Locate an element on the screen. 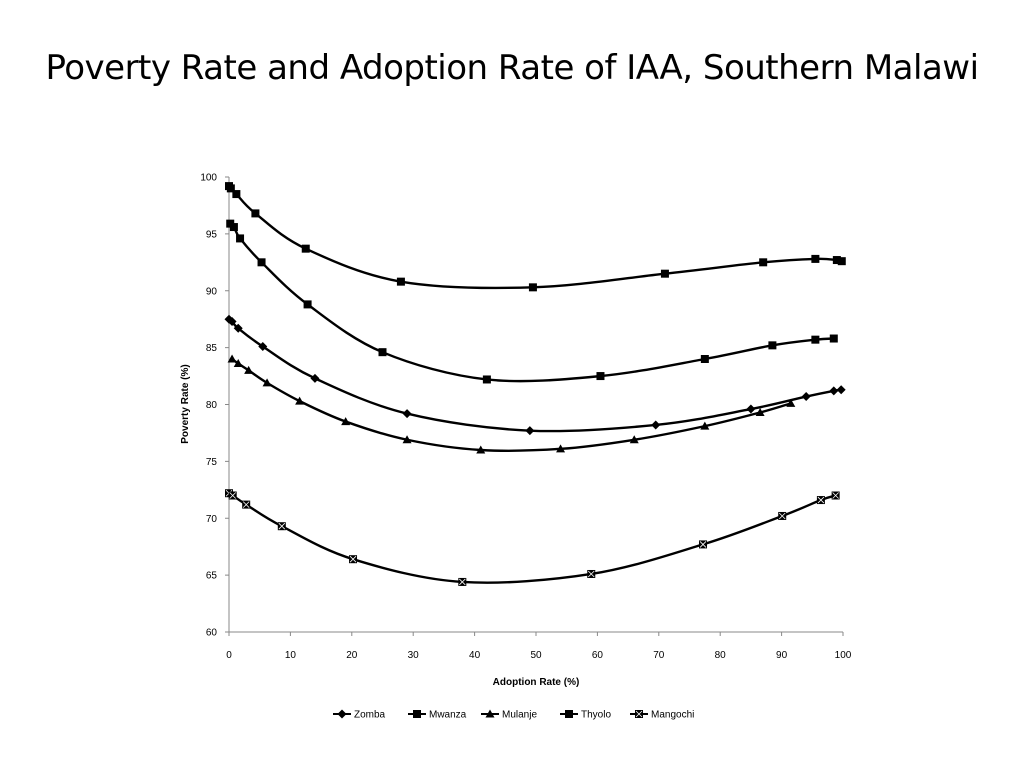  x-tick-label: 30 is located at coordinates (414, 655).